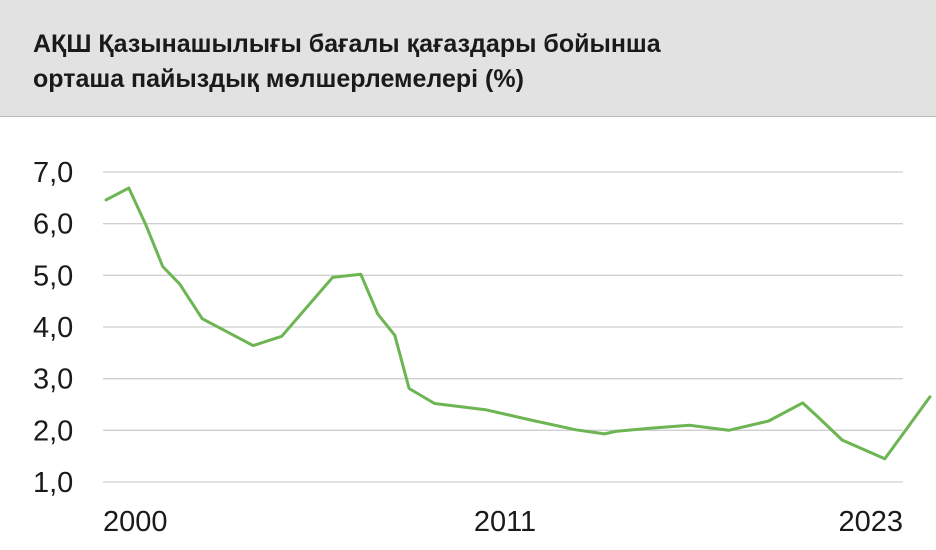 The width and height of the screenshot is (936, 550). What do you see at coordinates (53, 173) in the screenshot?
I see `y-tick-label-0: 7,0` at bounding box center [53, 173].